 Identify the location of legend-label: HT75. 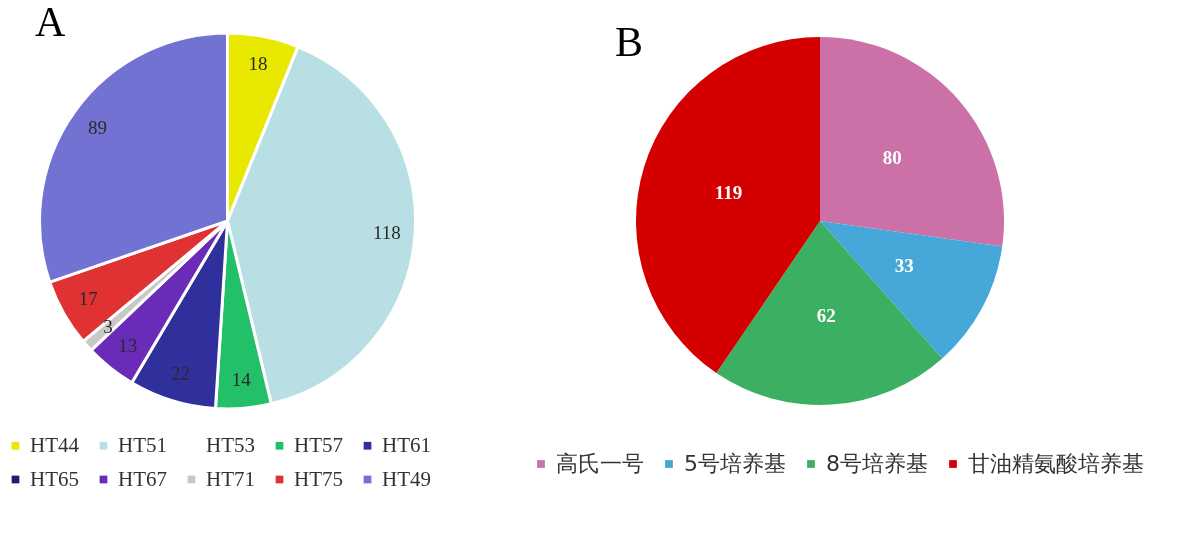
(318, 478).